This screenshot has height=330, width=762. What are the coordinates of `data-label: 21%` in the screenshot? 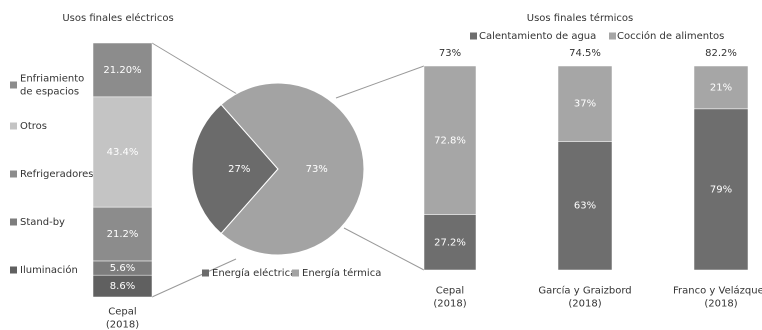 It's located at (721, 87).